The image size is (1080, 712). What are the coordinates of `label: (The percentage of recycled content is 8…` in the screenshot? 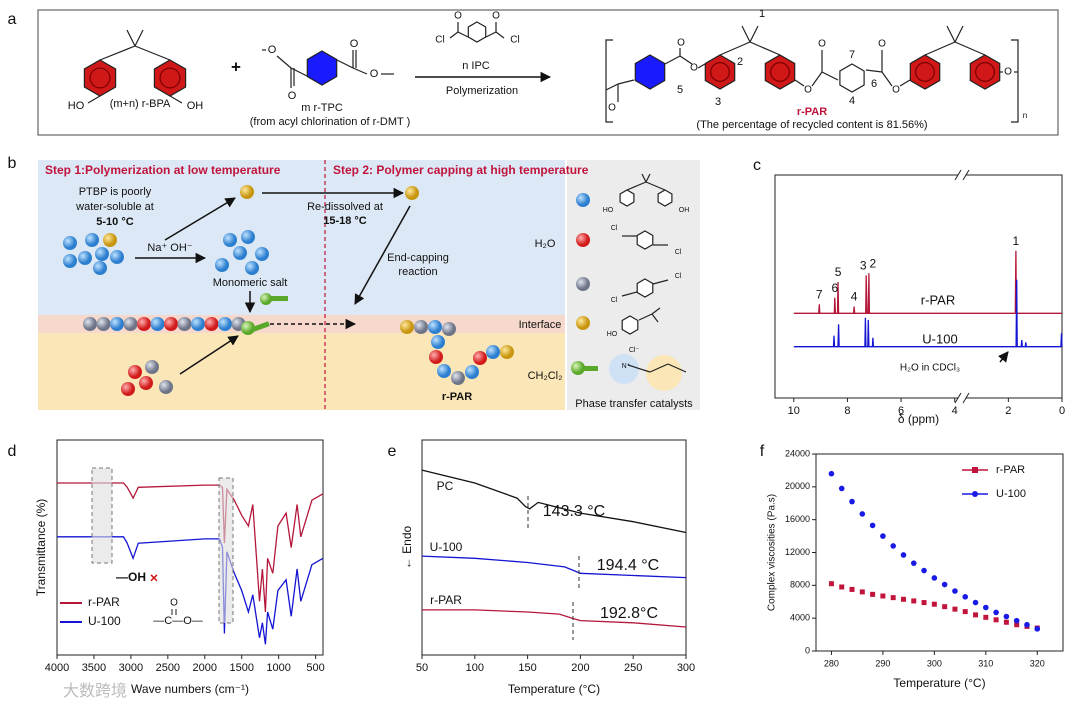 It's located at (811, 125).